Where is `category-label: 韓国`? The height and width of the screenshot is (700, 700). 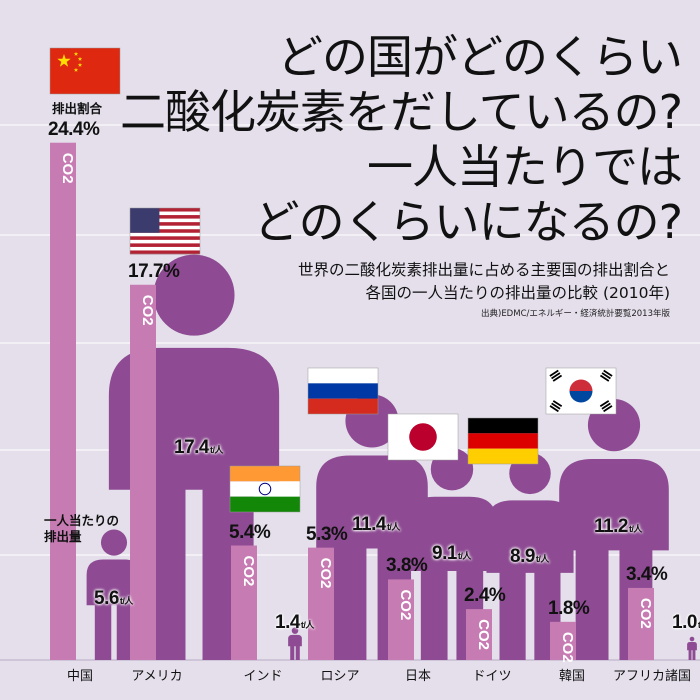
category-label: 韓国 is located at coordinates (571, 676).